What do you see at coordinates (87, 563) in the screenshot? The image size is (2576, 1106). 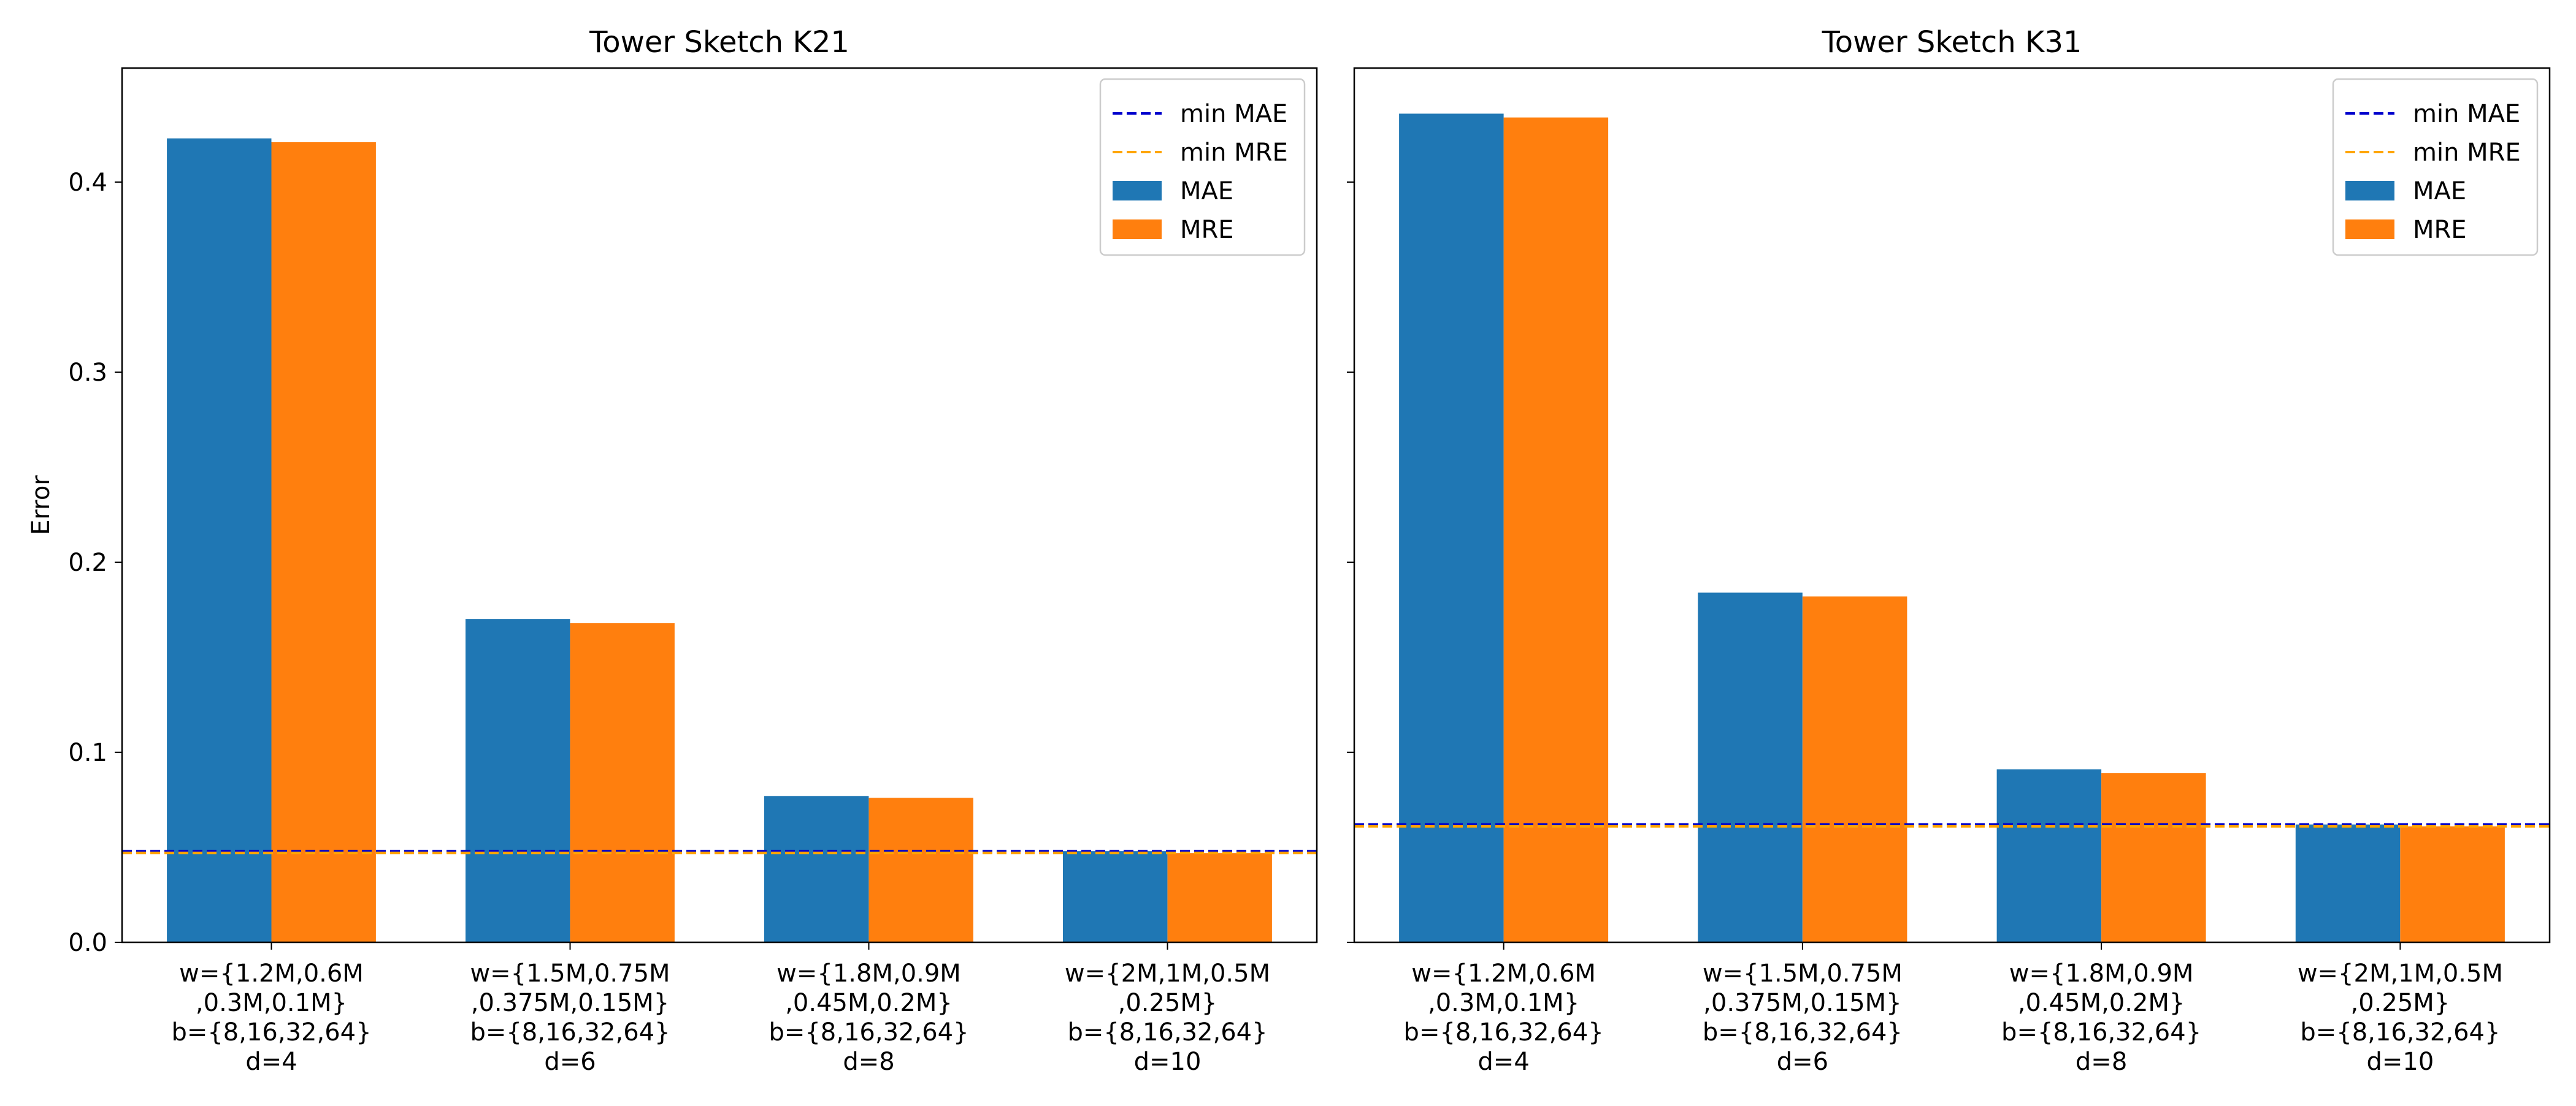 I see `y-tick-label: 0.2` at bounding box center [87, 563].